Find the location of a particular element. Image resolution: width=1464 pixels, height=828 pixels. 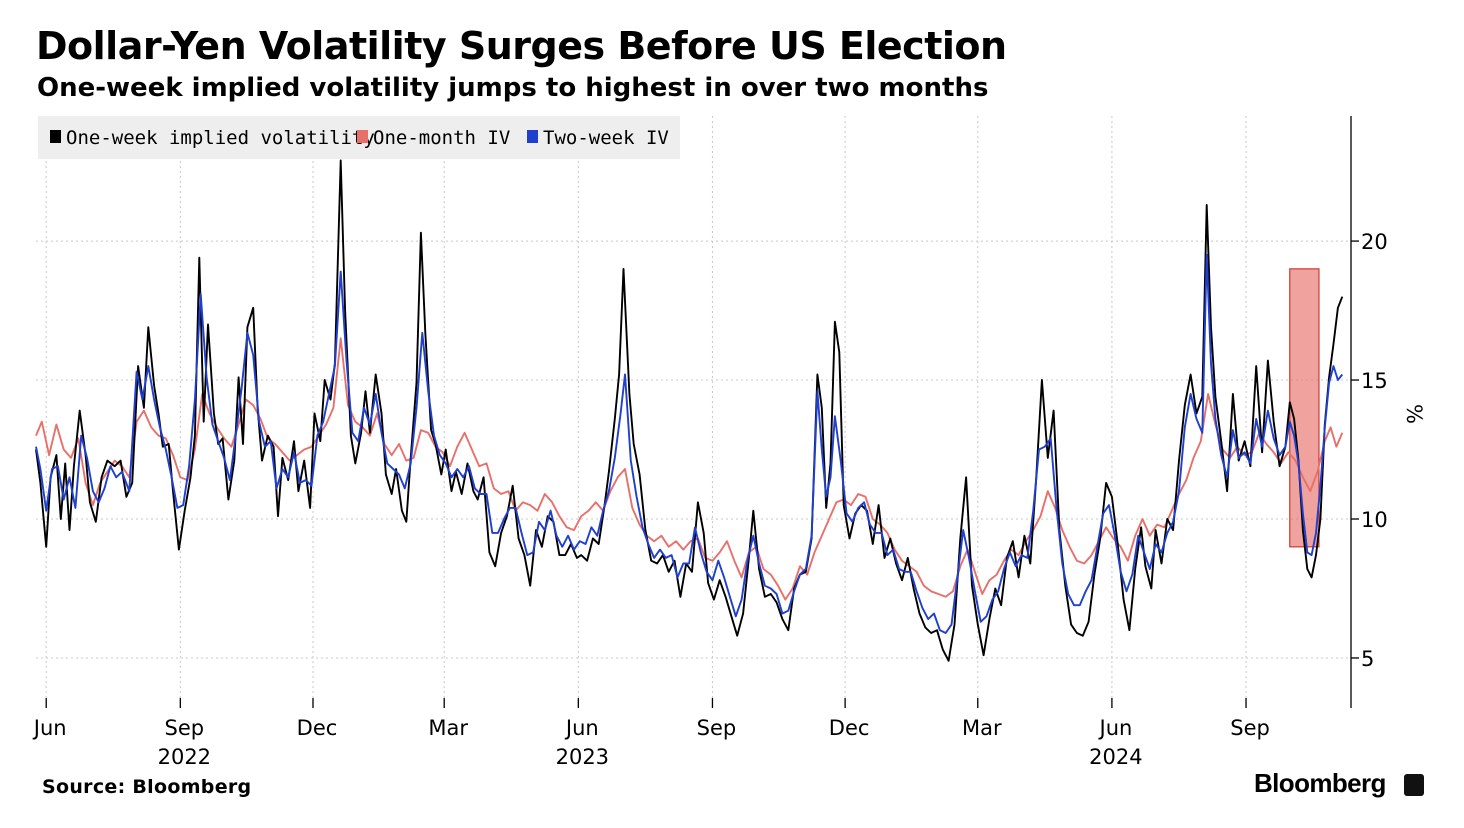

legend-entry: One-month IV is located at coordinates (441, 138).